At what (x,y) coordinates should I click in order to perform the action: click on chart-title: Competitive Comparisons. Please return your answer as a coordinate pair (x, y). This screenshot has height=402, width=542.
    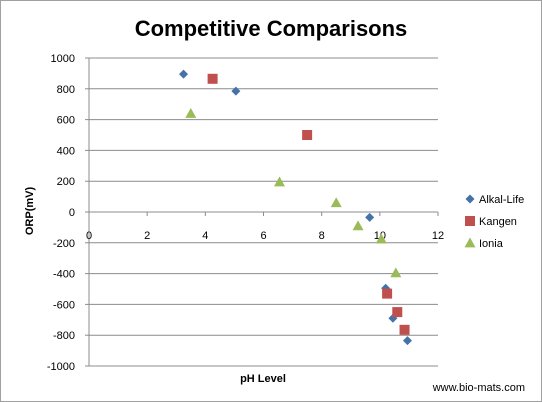
    Looking at the image, I should click on (271, 28).